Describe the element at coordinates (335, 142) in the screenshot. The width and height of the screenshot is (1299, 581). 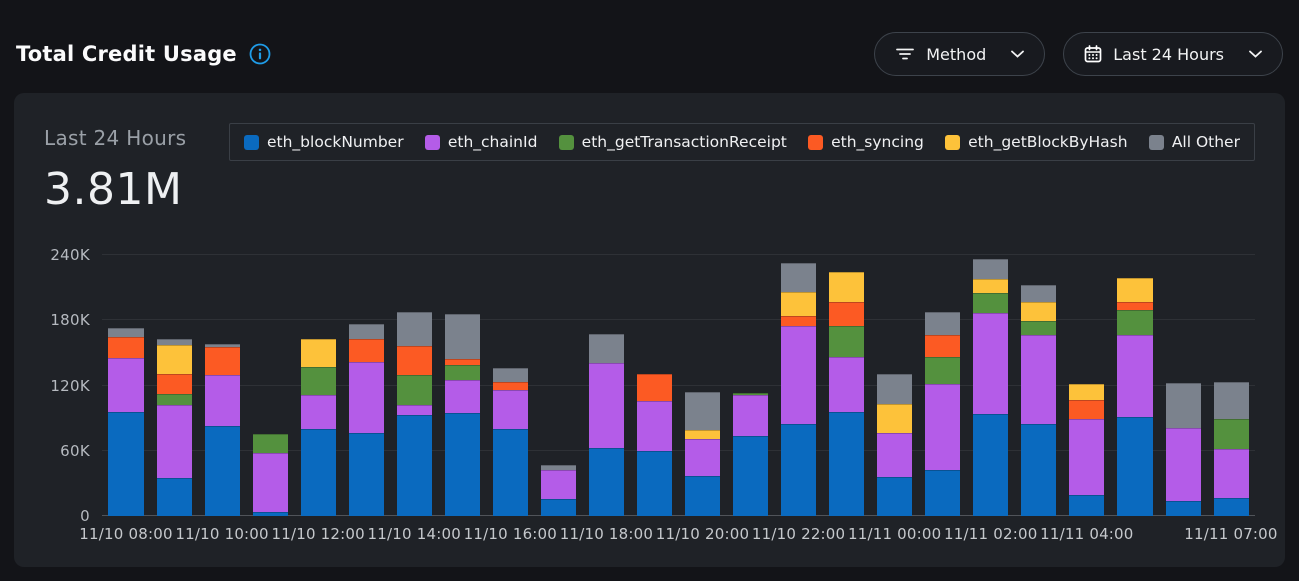
I see `legend-label: eth_blockNumber` at that location.